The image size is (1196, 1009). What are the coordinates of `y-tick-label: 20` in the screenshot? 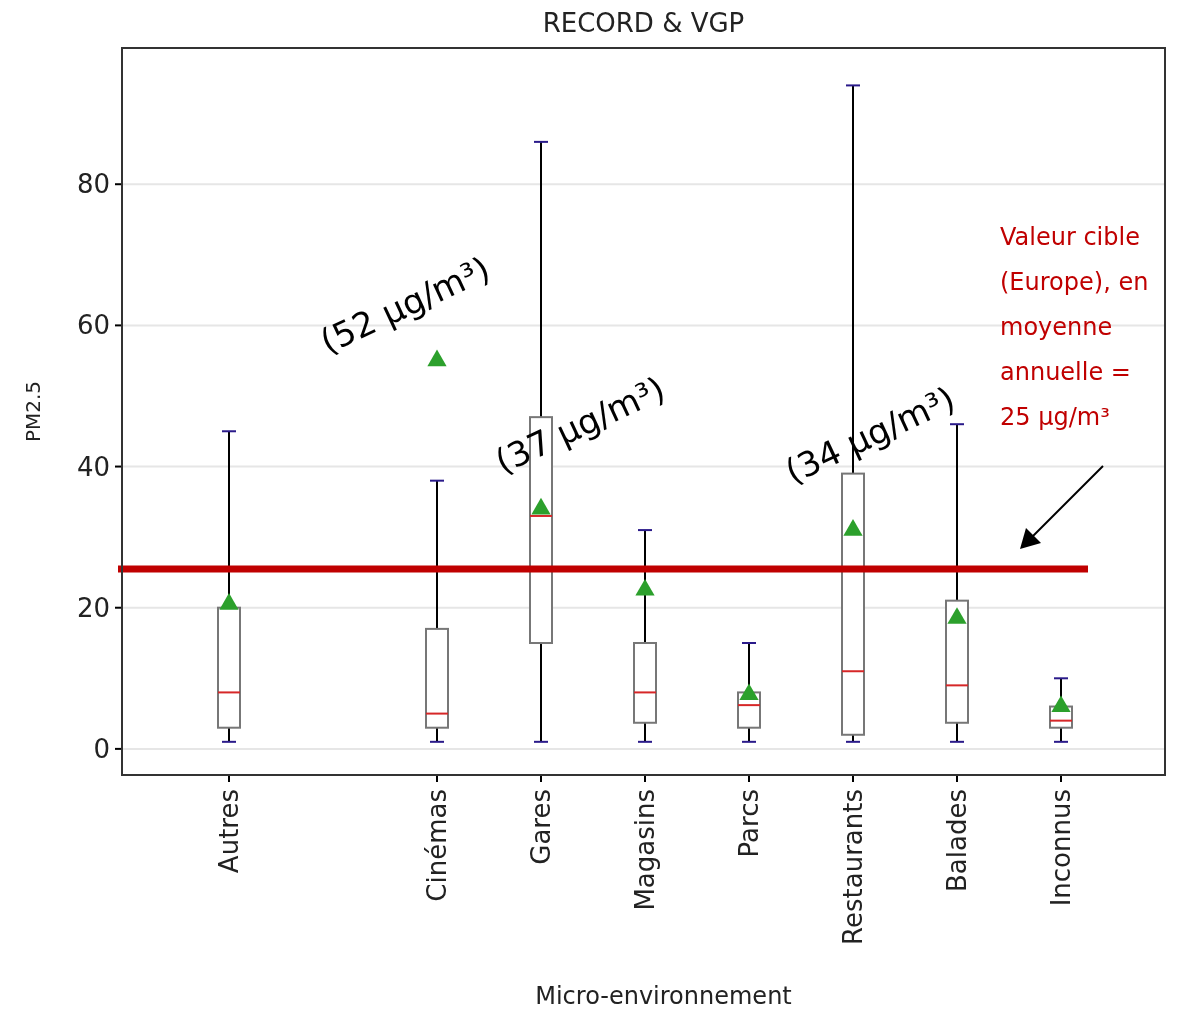 It's located at (93, 607).